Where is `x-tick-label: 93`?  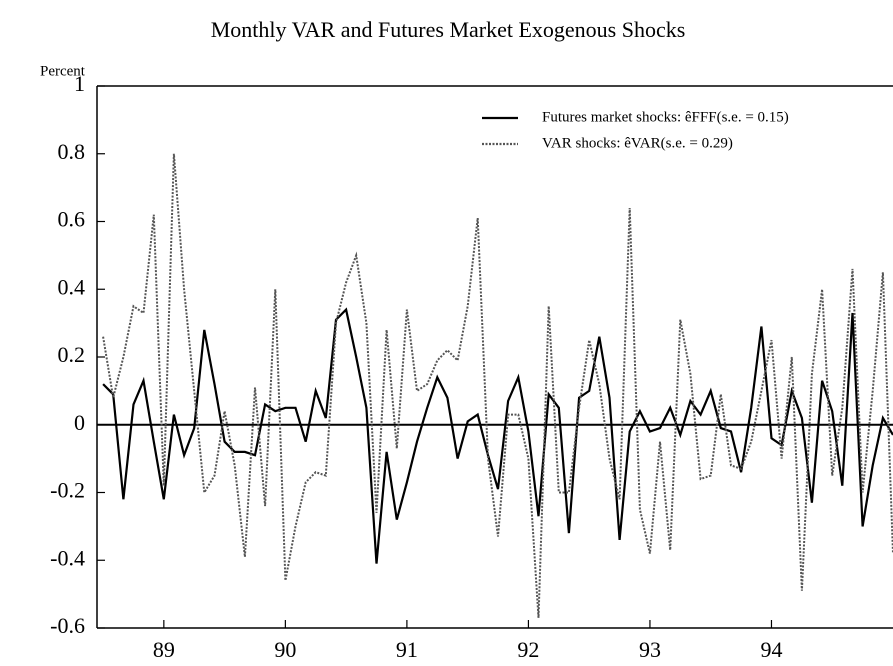 x-tick-label: 93 is located at coordinates (650, 649).